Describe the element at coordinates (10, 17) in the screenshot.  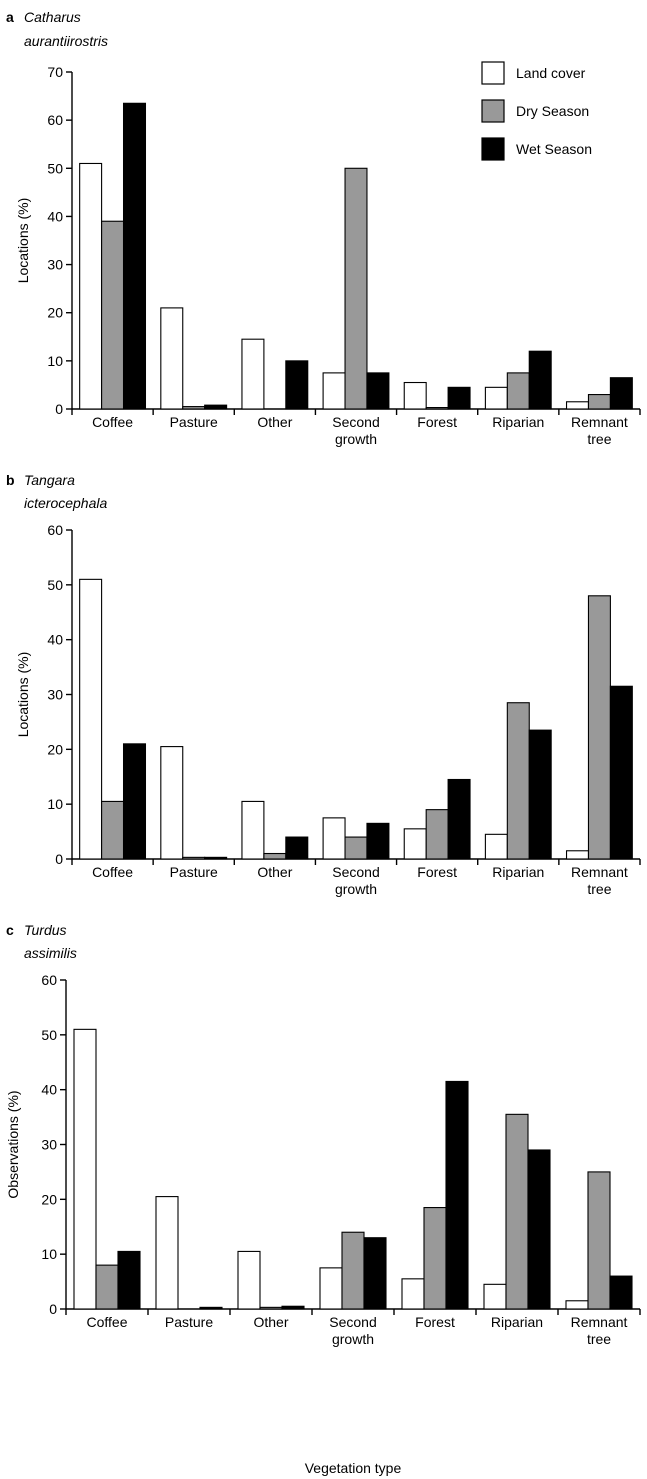
I see `panel-letter: a` at that location.